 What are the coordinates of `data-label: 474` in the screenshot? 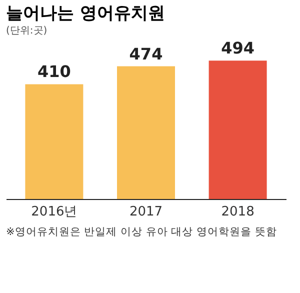 It's located at (146, 54).